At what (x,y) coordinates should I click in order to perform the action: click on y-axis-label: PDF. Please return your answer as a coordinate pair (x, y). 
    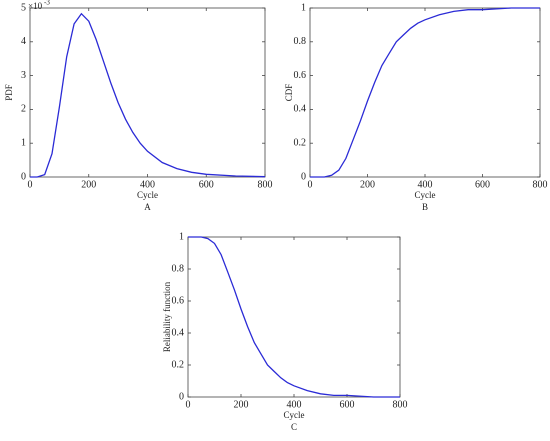
    Looking at the image, I should click on (9, 92).